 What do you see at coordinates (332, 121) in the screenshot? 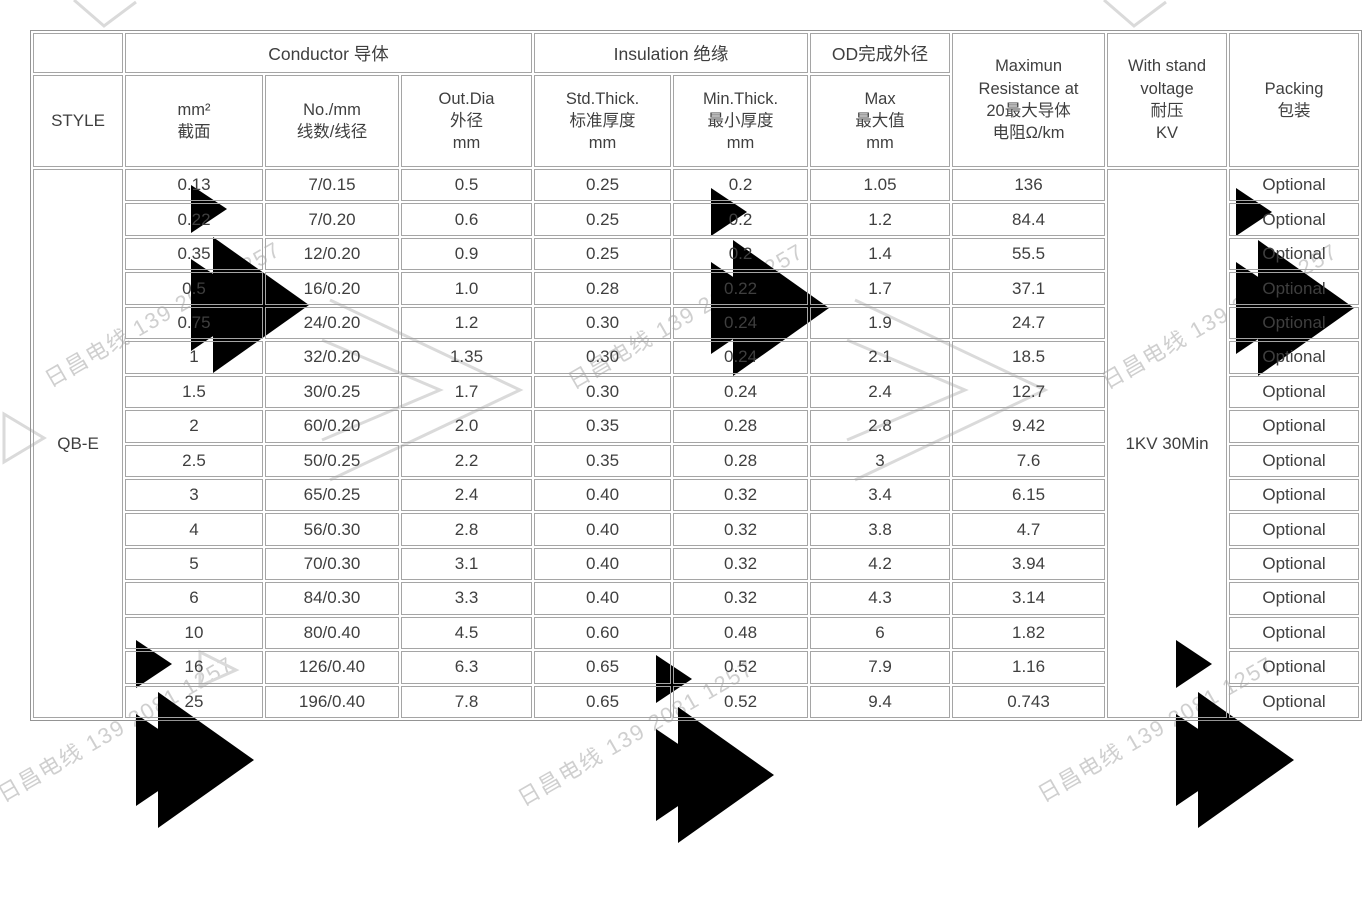
I see `header-no-mm: No./mm 线数/线径` at bounding box center [332, 121].